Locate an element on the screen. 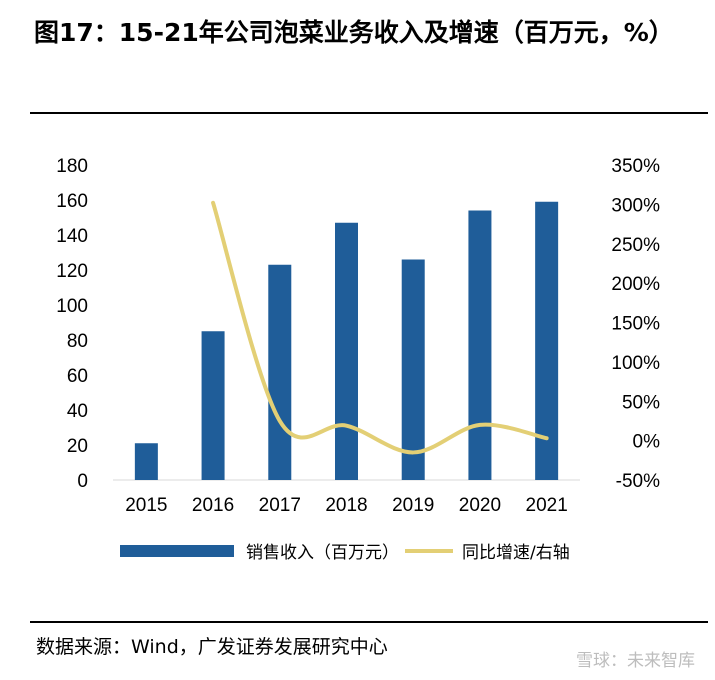  right-tick-label: 250% is located at coordinates (635, 245).